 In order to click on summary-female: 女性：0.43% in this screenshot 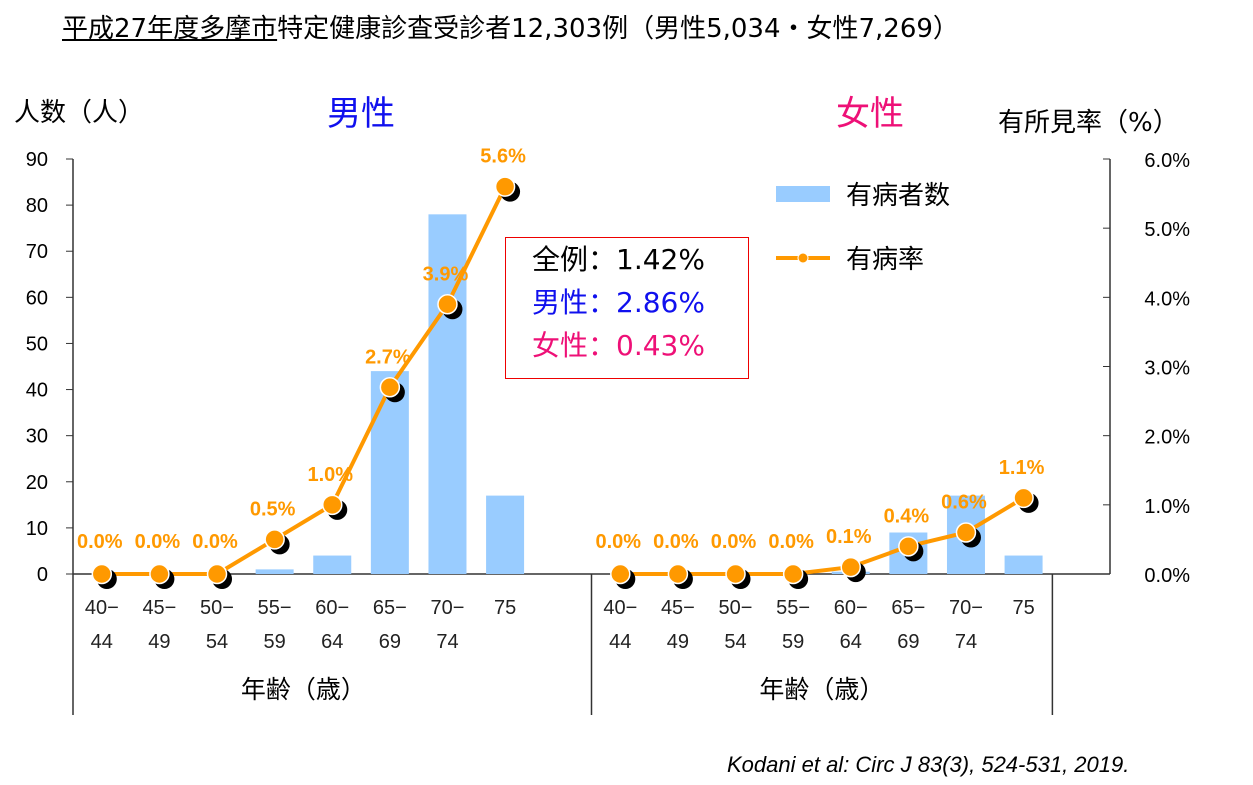, I will do `click(618, 345)`.